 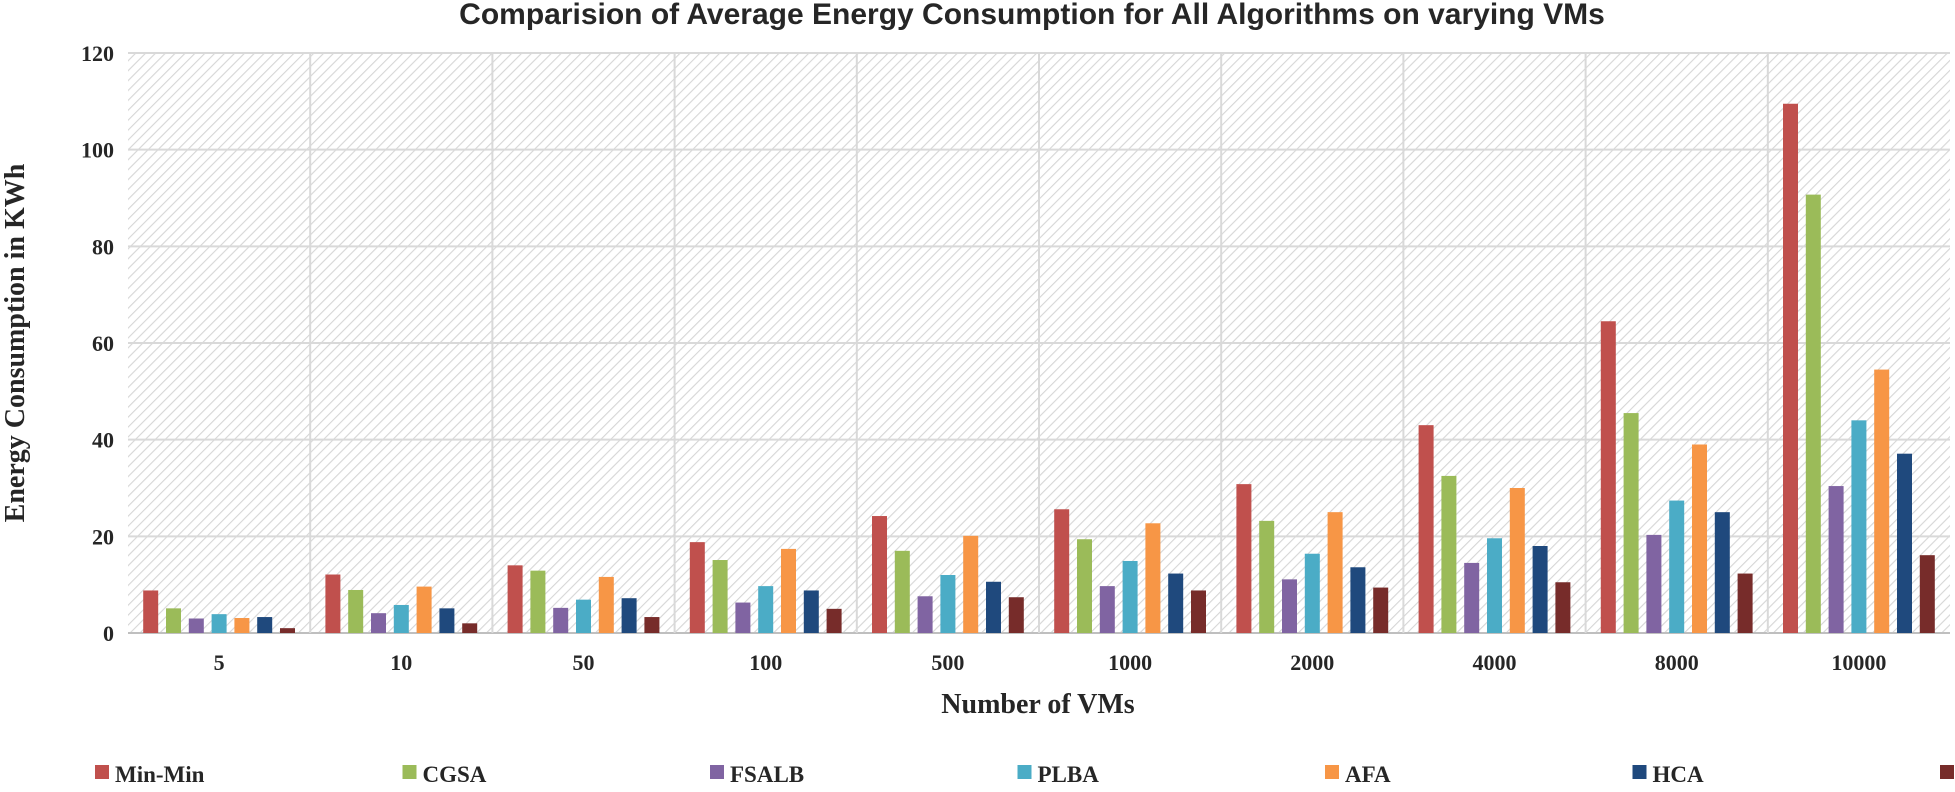 I want to click on bar-cgsa-2000, so click(x=1267, y=576).